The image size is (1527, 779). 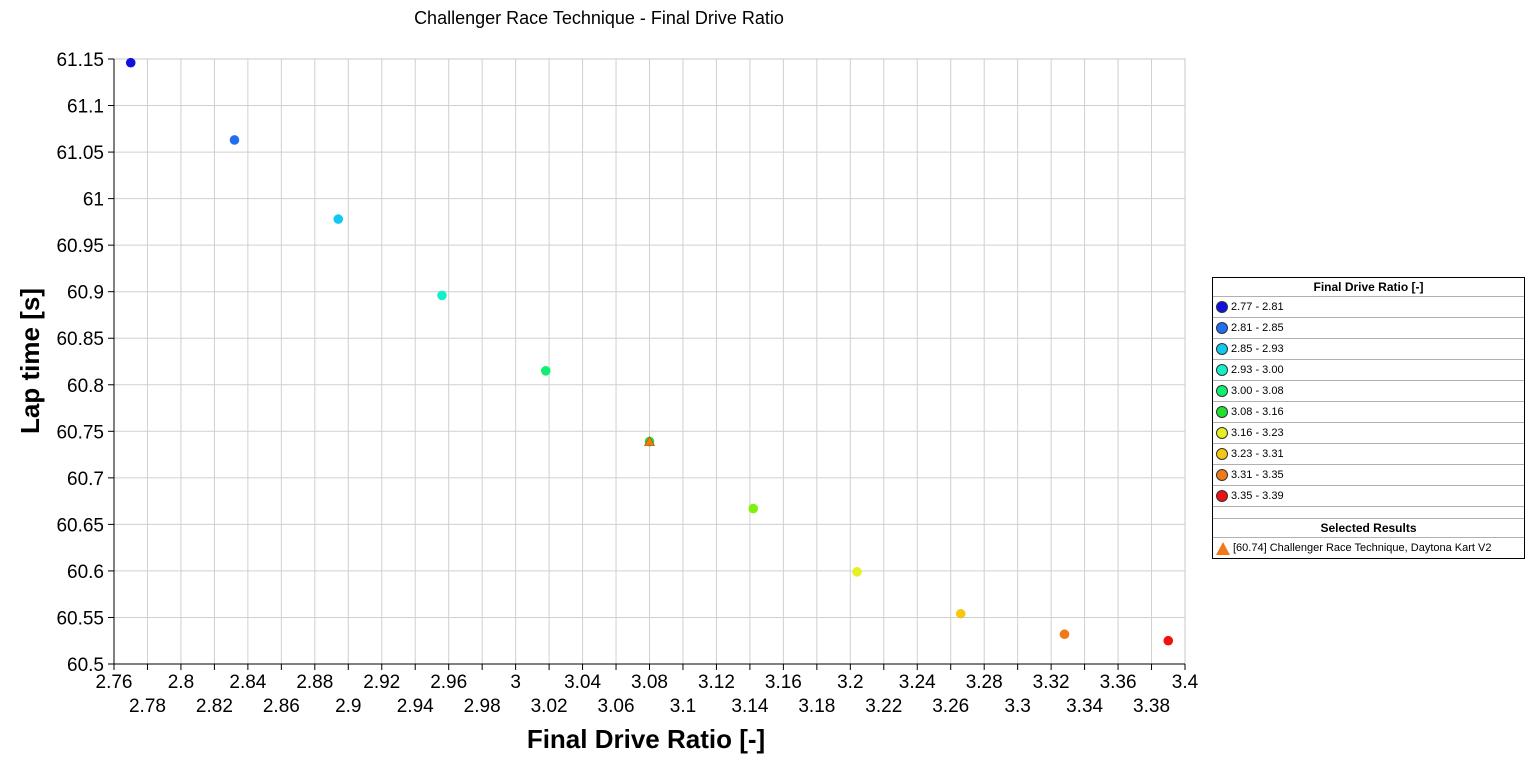 What do you see at coordinates (850, 682) in the screenshot?
I see `x-tick-label: 3.2` at bounding box center [850, 682].